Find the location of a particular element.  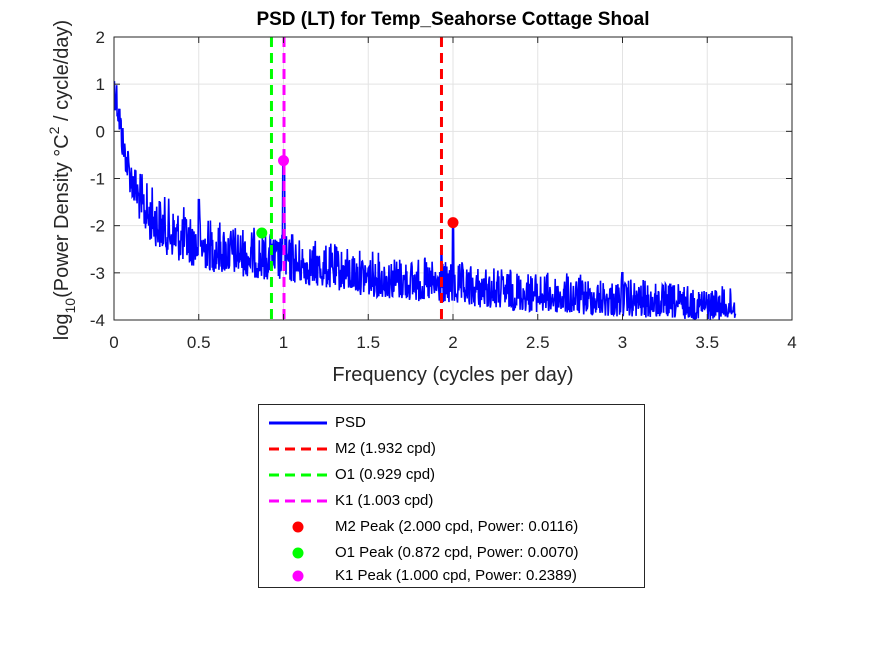

y-tick-label: 2 is located at coordinates (100, 37).